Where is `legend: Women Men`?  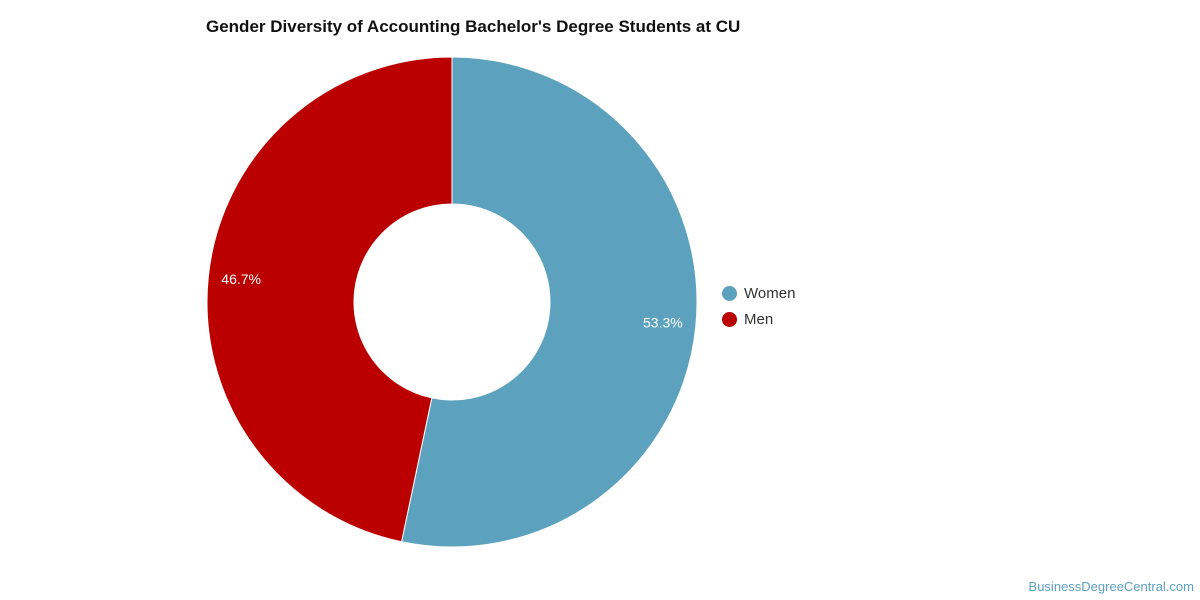
legend: Women Men is located at coordinates (758, 306).